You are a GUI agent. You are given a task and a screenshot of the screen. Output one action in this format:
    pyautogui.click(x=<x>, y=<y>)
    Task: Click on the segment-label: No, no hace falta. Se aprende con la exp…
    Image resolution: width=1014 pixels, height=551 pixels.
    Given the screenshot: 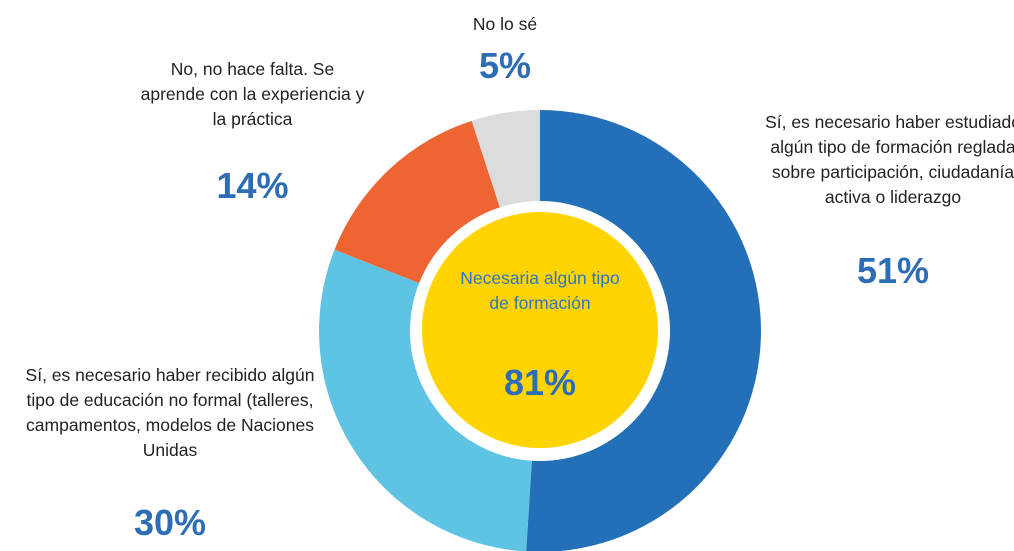 What is the action you would take?
    pyautogui.click(x=252, y=94)
    